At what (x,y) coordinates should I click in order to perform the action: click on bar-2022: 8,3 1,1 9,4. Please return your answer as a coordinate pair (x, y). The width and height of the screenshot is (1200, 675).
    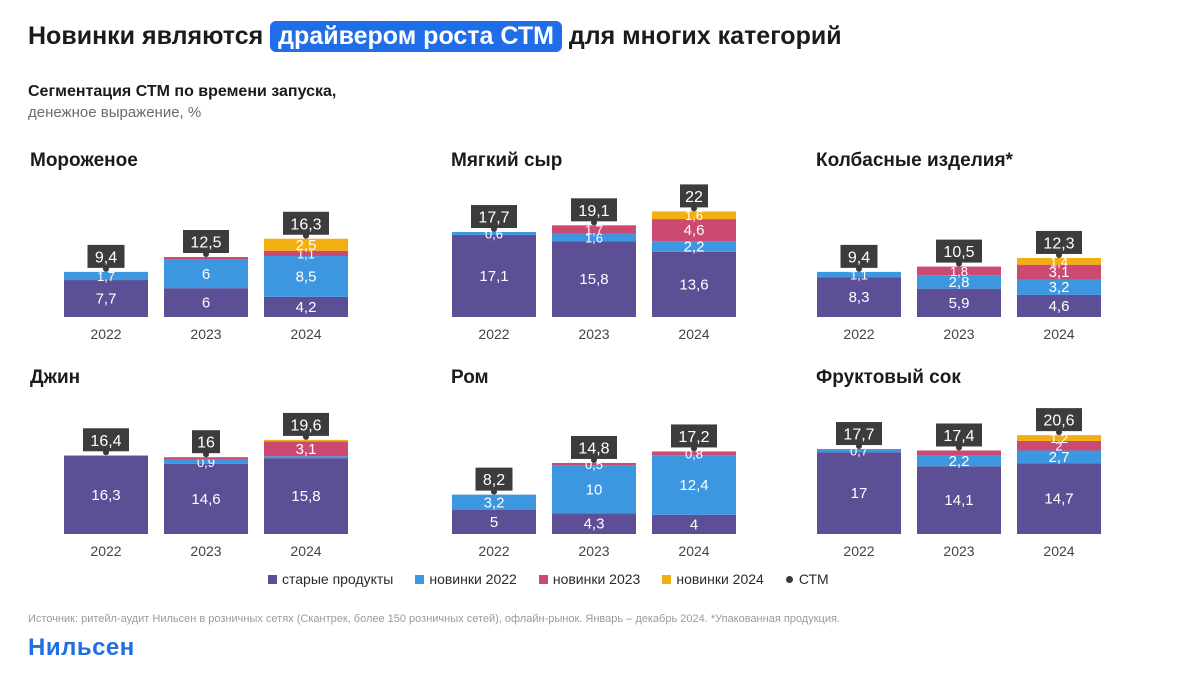
    Looking at the image, I should click on (859, 280).